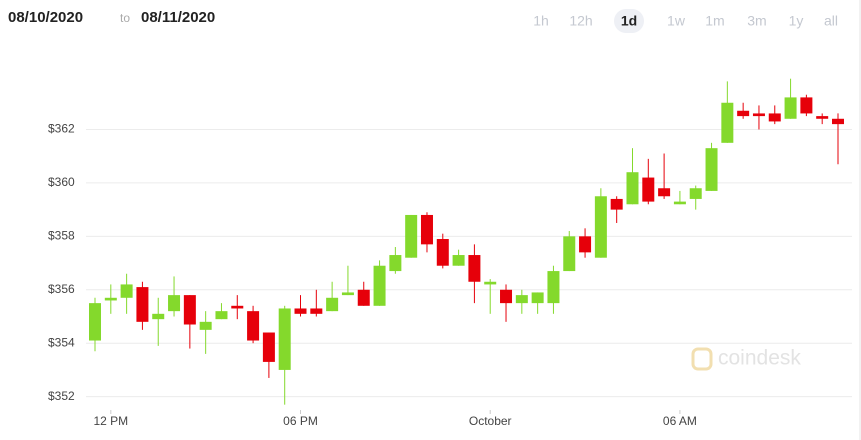 The width and height of the screenshot is (861, 440). Describe the element at coordinates (676, 21) in the screenshot. I see `range-button: 1w` at that location.